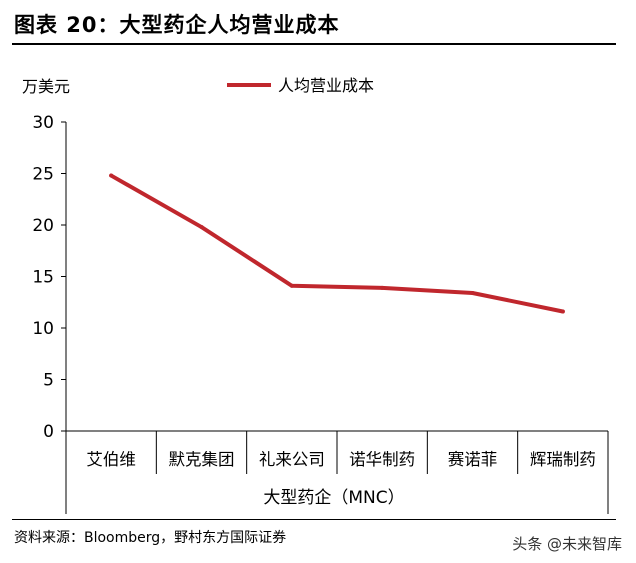  I want to click on y-tick-label: 10, so click(43, 329).